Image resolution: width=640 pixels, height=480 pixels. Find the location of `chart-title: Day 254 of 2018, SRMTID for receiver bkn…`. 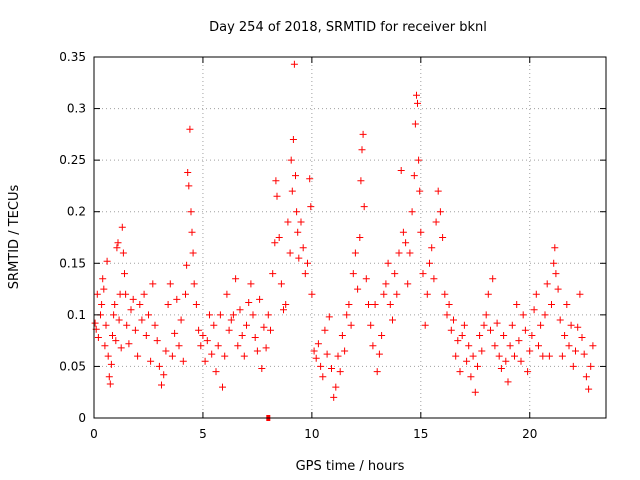

chart-title: Day 254 of 2018, SRMTID for receiver bkn… is located at coordinates (348, 27).